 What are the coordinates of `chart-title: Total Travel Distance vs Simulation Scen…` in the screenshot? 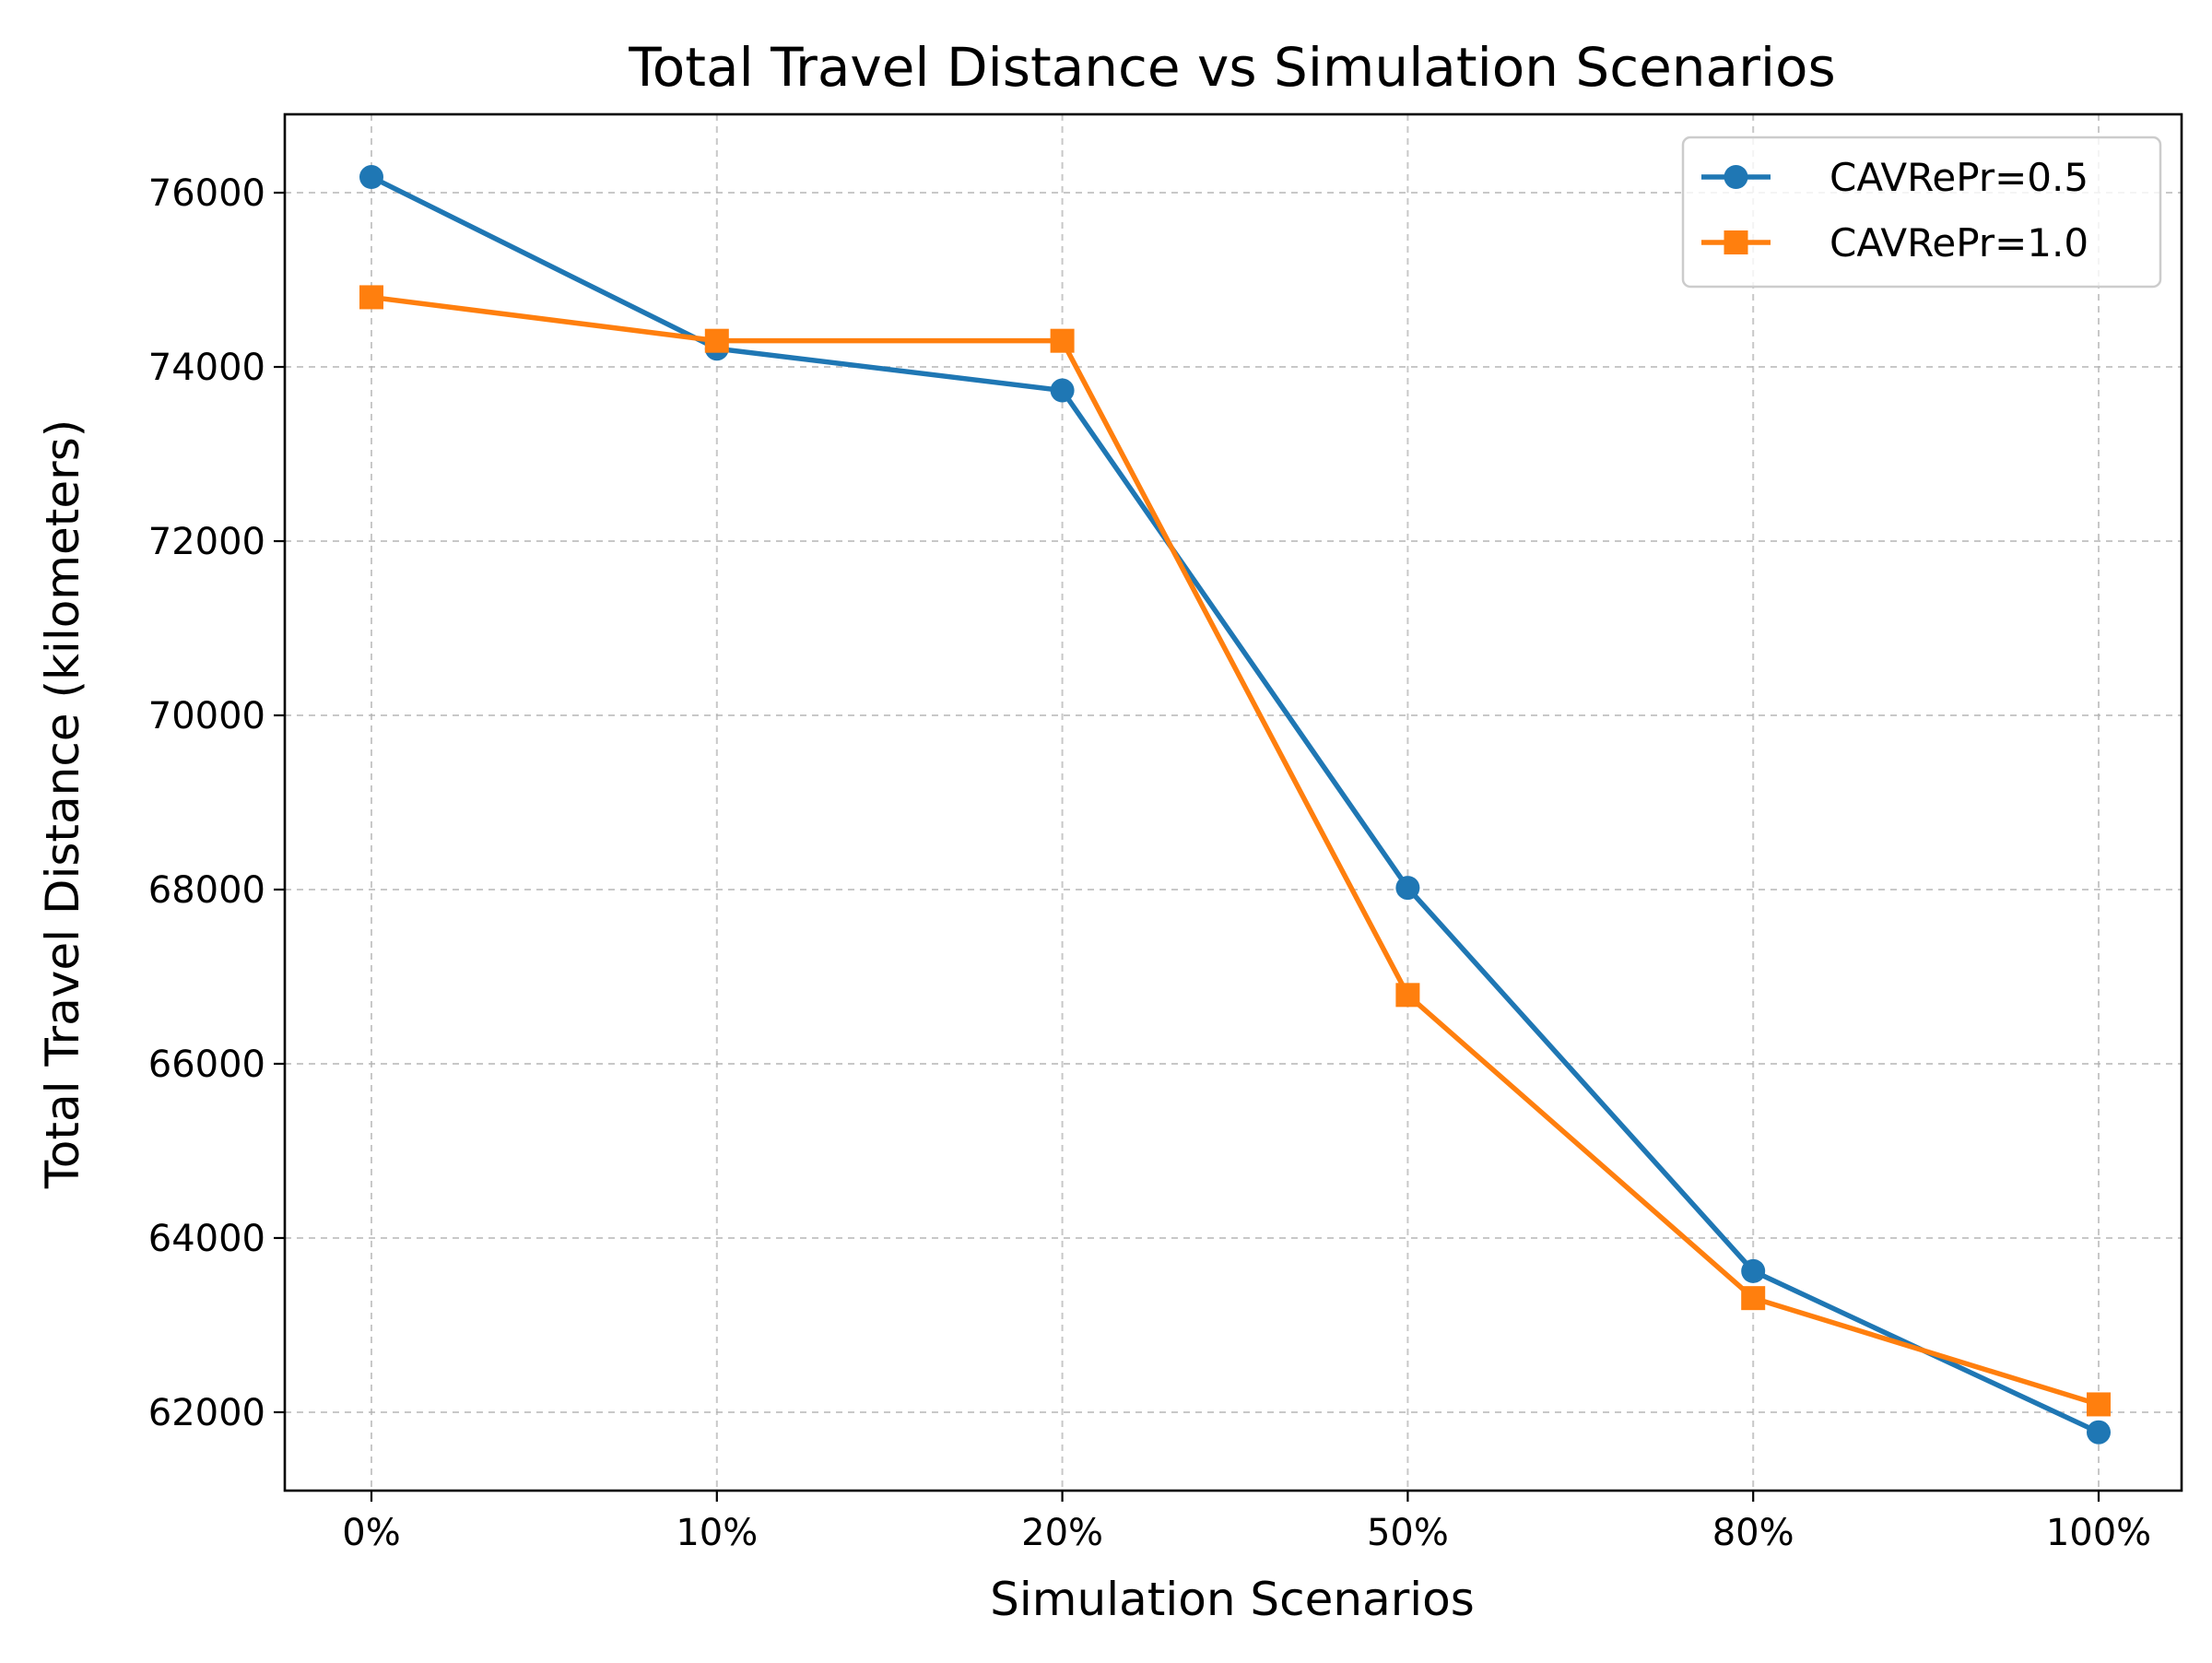 It's located at (1232, 67).